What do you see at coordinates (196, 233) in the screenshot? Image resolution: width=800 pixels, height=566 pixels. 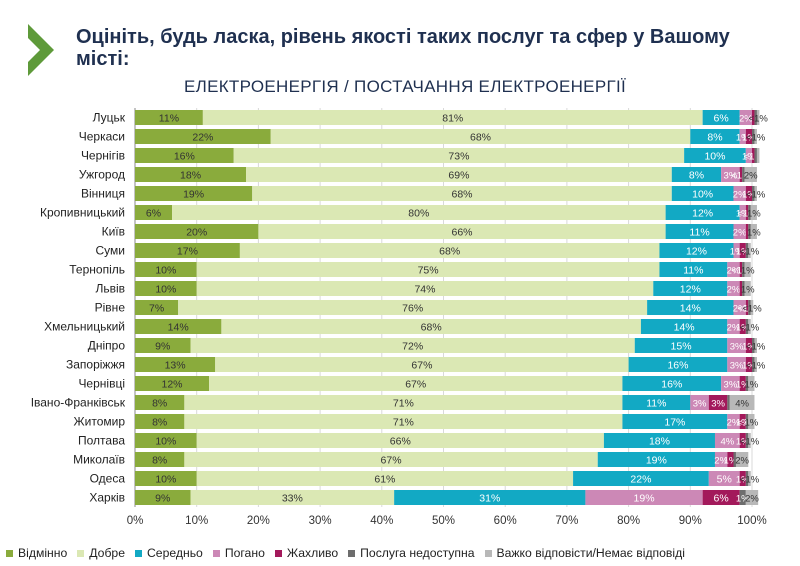 I see `data-label: 20%` at bounding box center [196, 233].